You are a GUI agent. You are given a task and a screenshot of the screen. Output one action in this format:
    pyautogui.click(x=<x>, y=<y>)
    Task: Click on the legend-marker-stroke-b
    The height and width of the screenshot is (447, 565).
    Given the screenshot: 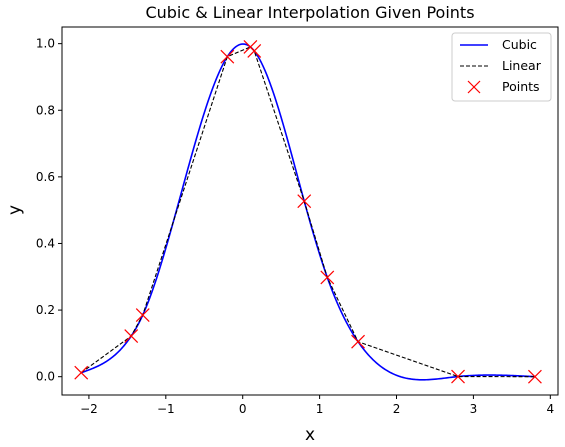 What is the action you would take?
    pyautogui.click(x=474, y=87)
    